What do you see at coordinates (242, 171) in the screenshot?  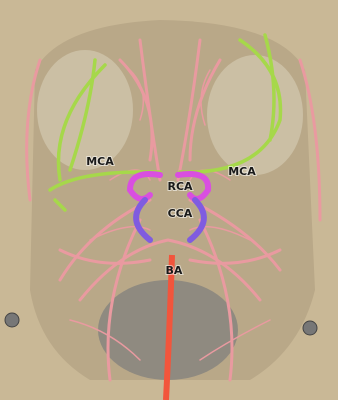 I see `label-mca-right: MCA` at bounding box center [242, 171].